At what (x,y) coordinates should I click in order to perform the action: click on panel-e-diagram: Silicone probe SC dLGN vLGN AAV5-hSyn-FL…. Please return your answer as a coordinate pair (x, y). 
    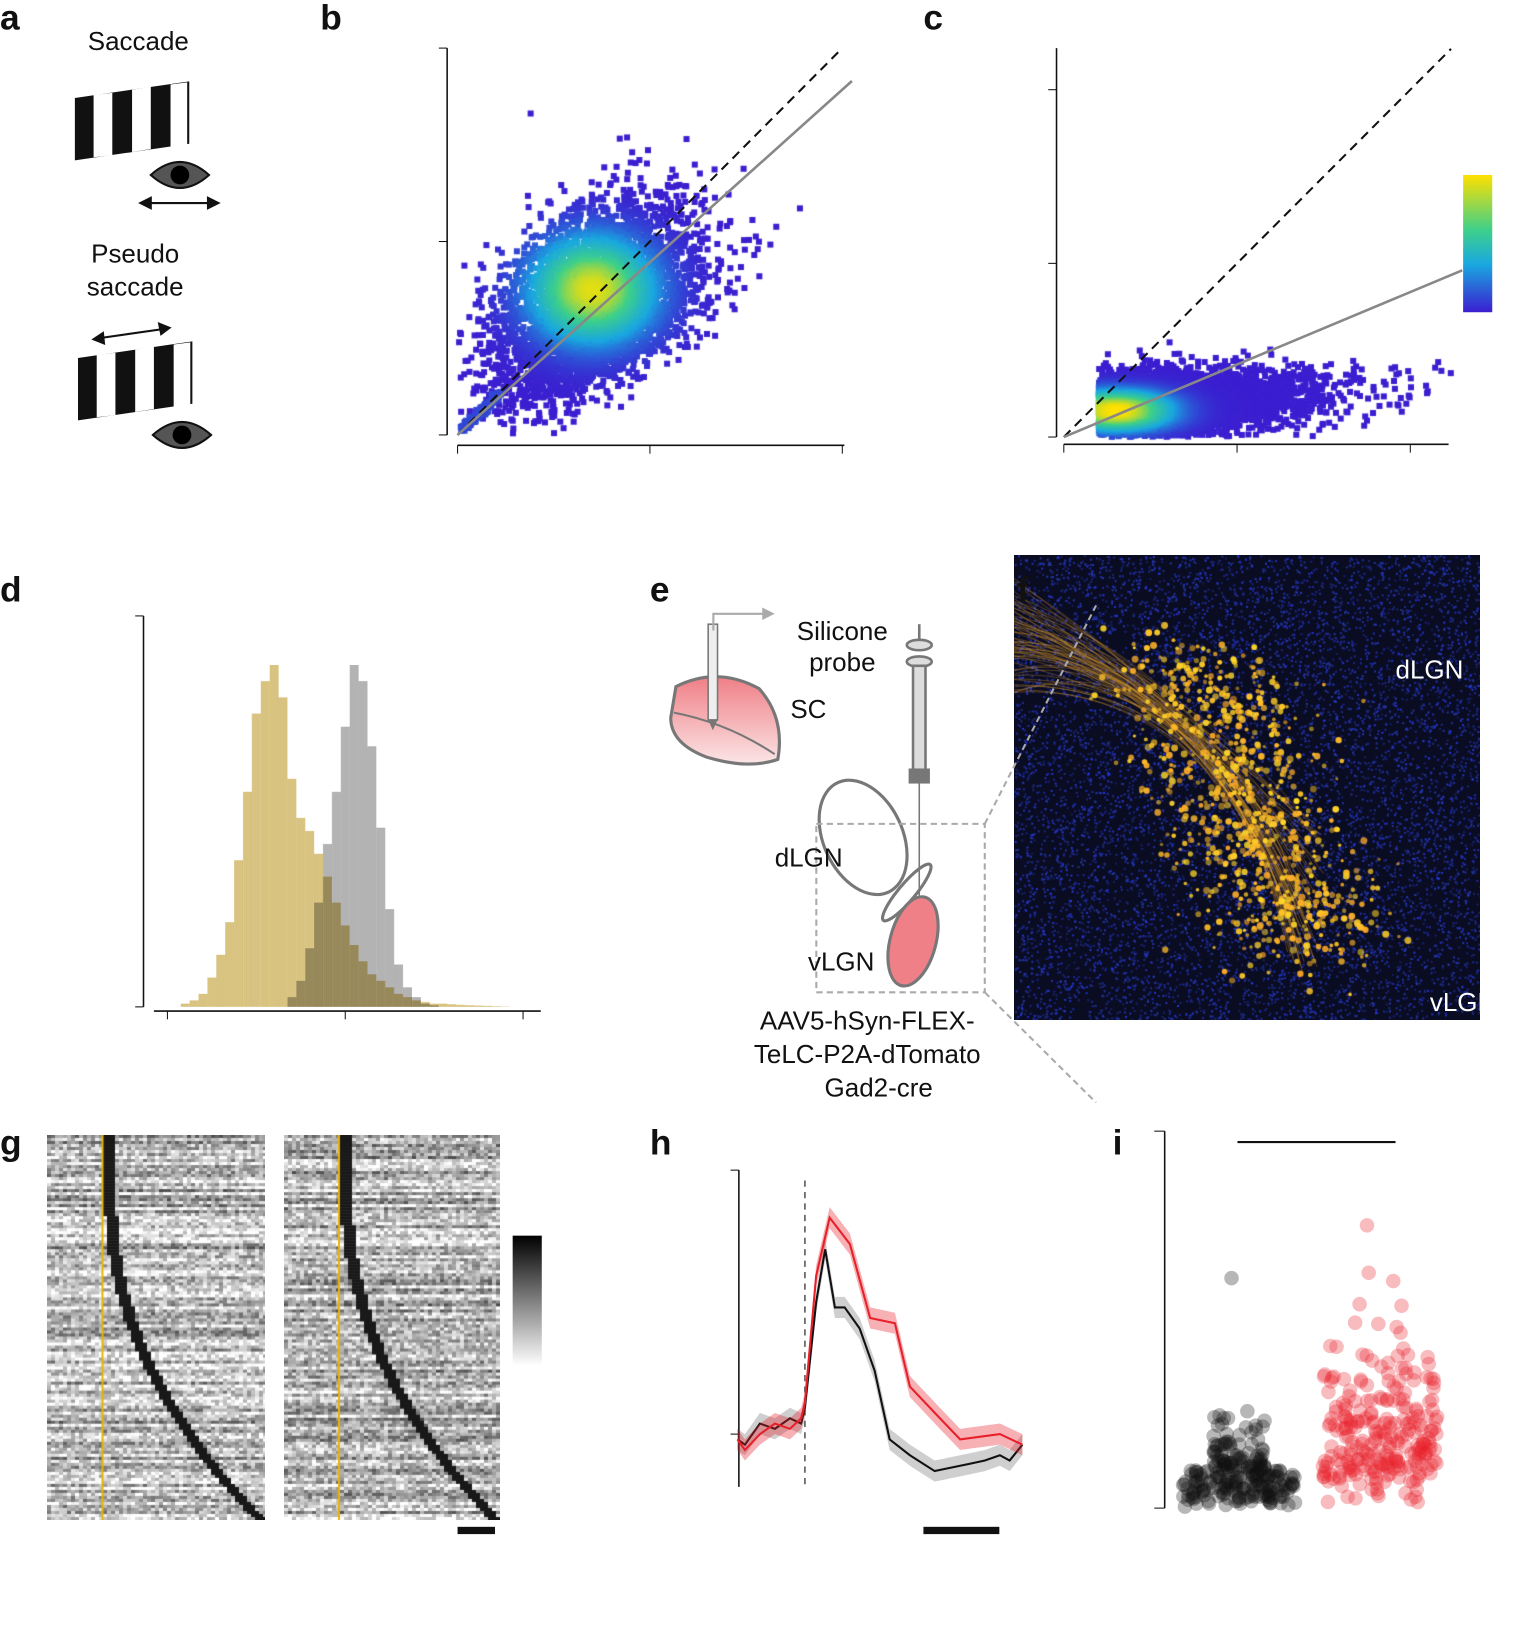
    Looking at the image, I should click on (883, 854).